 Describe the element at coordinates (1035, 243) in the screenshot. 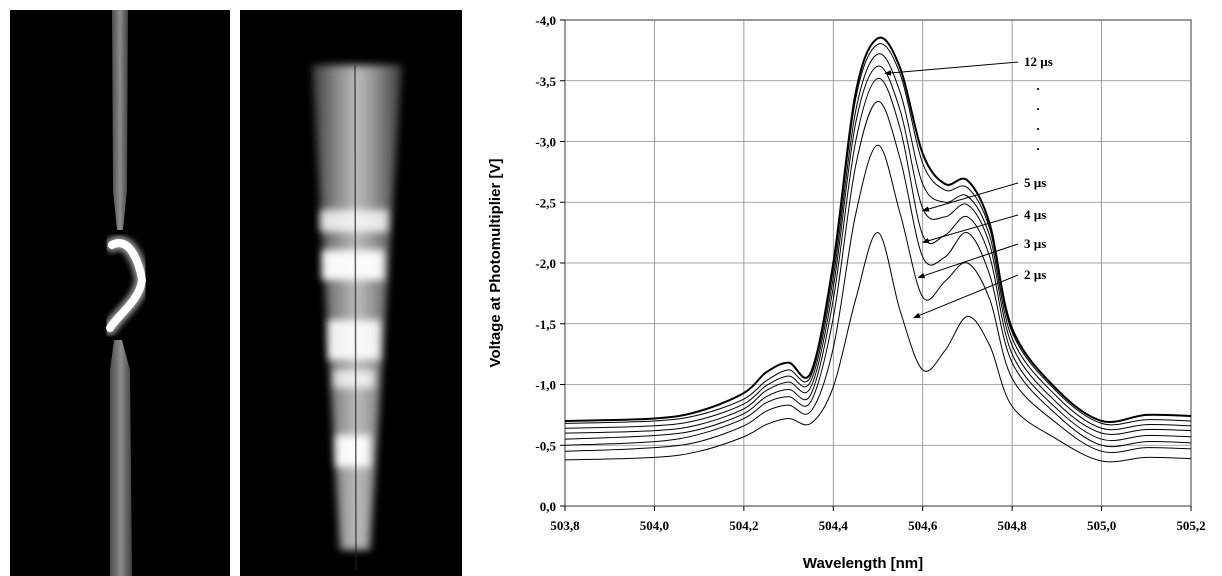

I see `annotation-label: 3 µs` at that location.